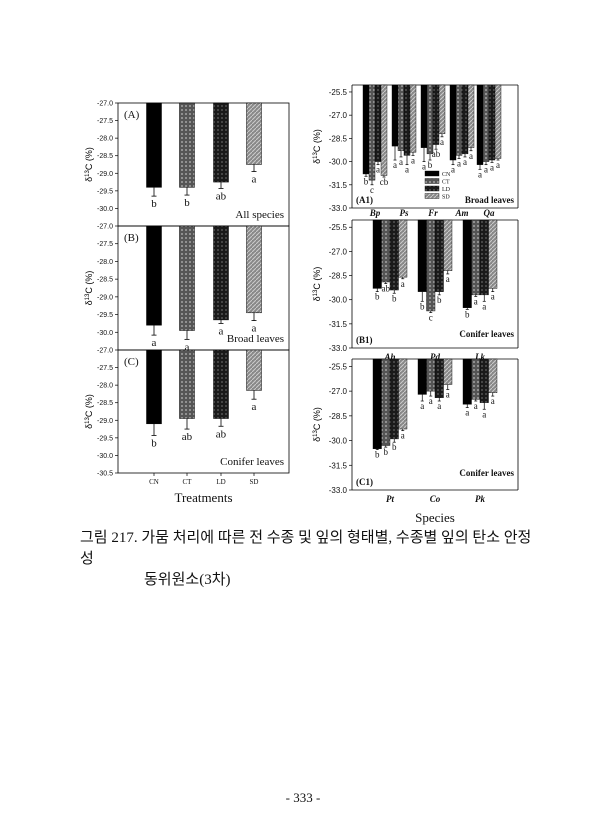 The width and height of the screenshot is (606, 840). Describe the element at coordinates (446, 175) in the screenshot. I see `legend-label: CN` at that location.